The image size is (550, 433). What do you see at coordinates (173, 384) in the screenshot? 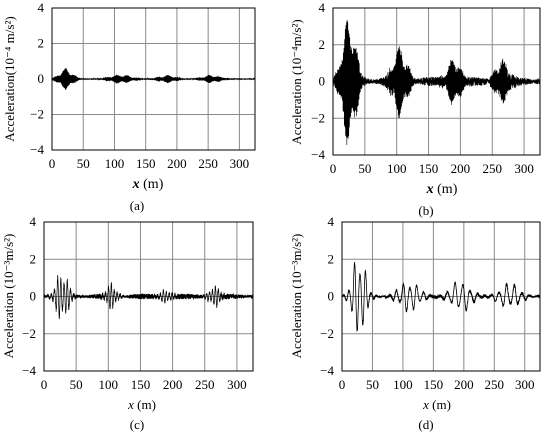
I see `panel-c-x-tick-label: 200` at bounding box center [173, 384].